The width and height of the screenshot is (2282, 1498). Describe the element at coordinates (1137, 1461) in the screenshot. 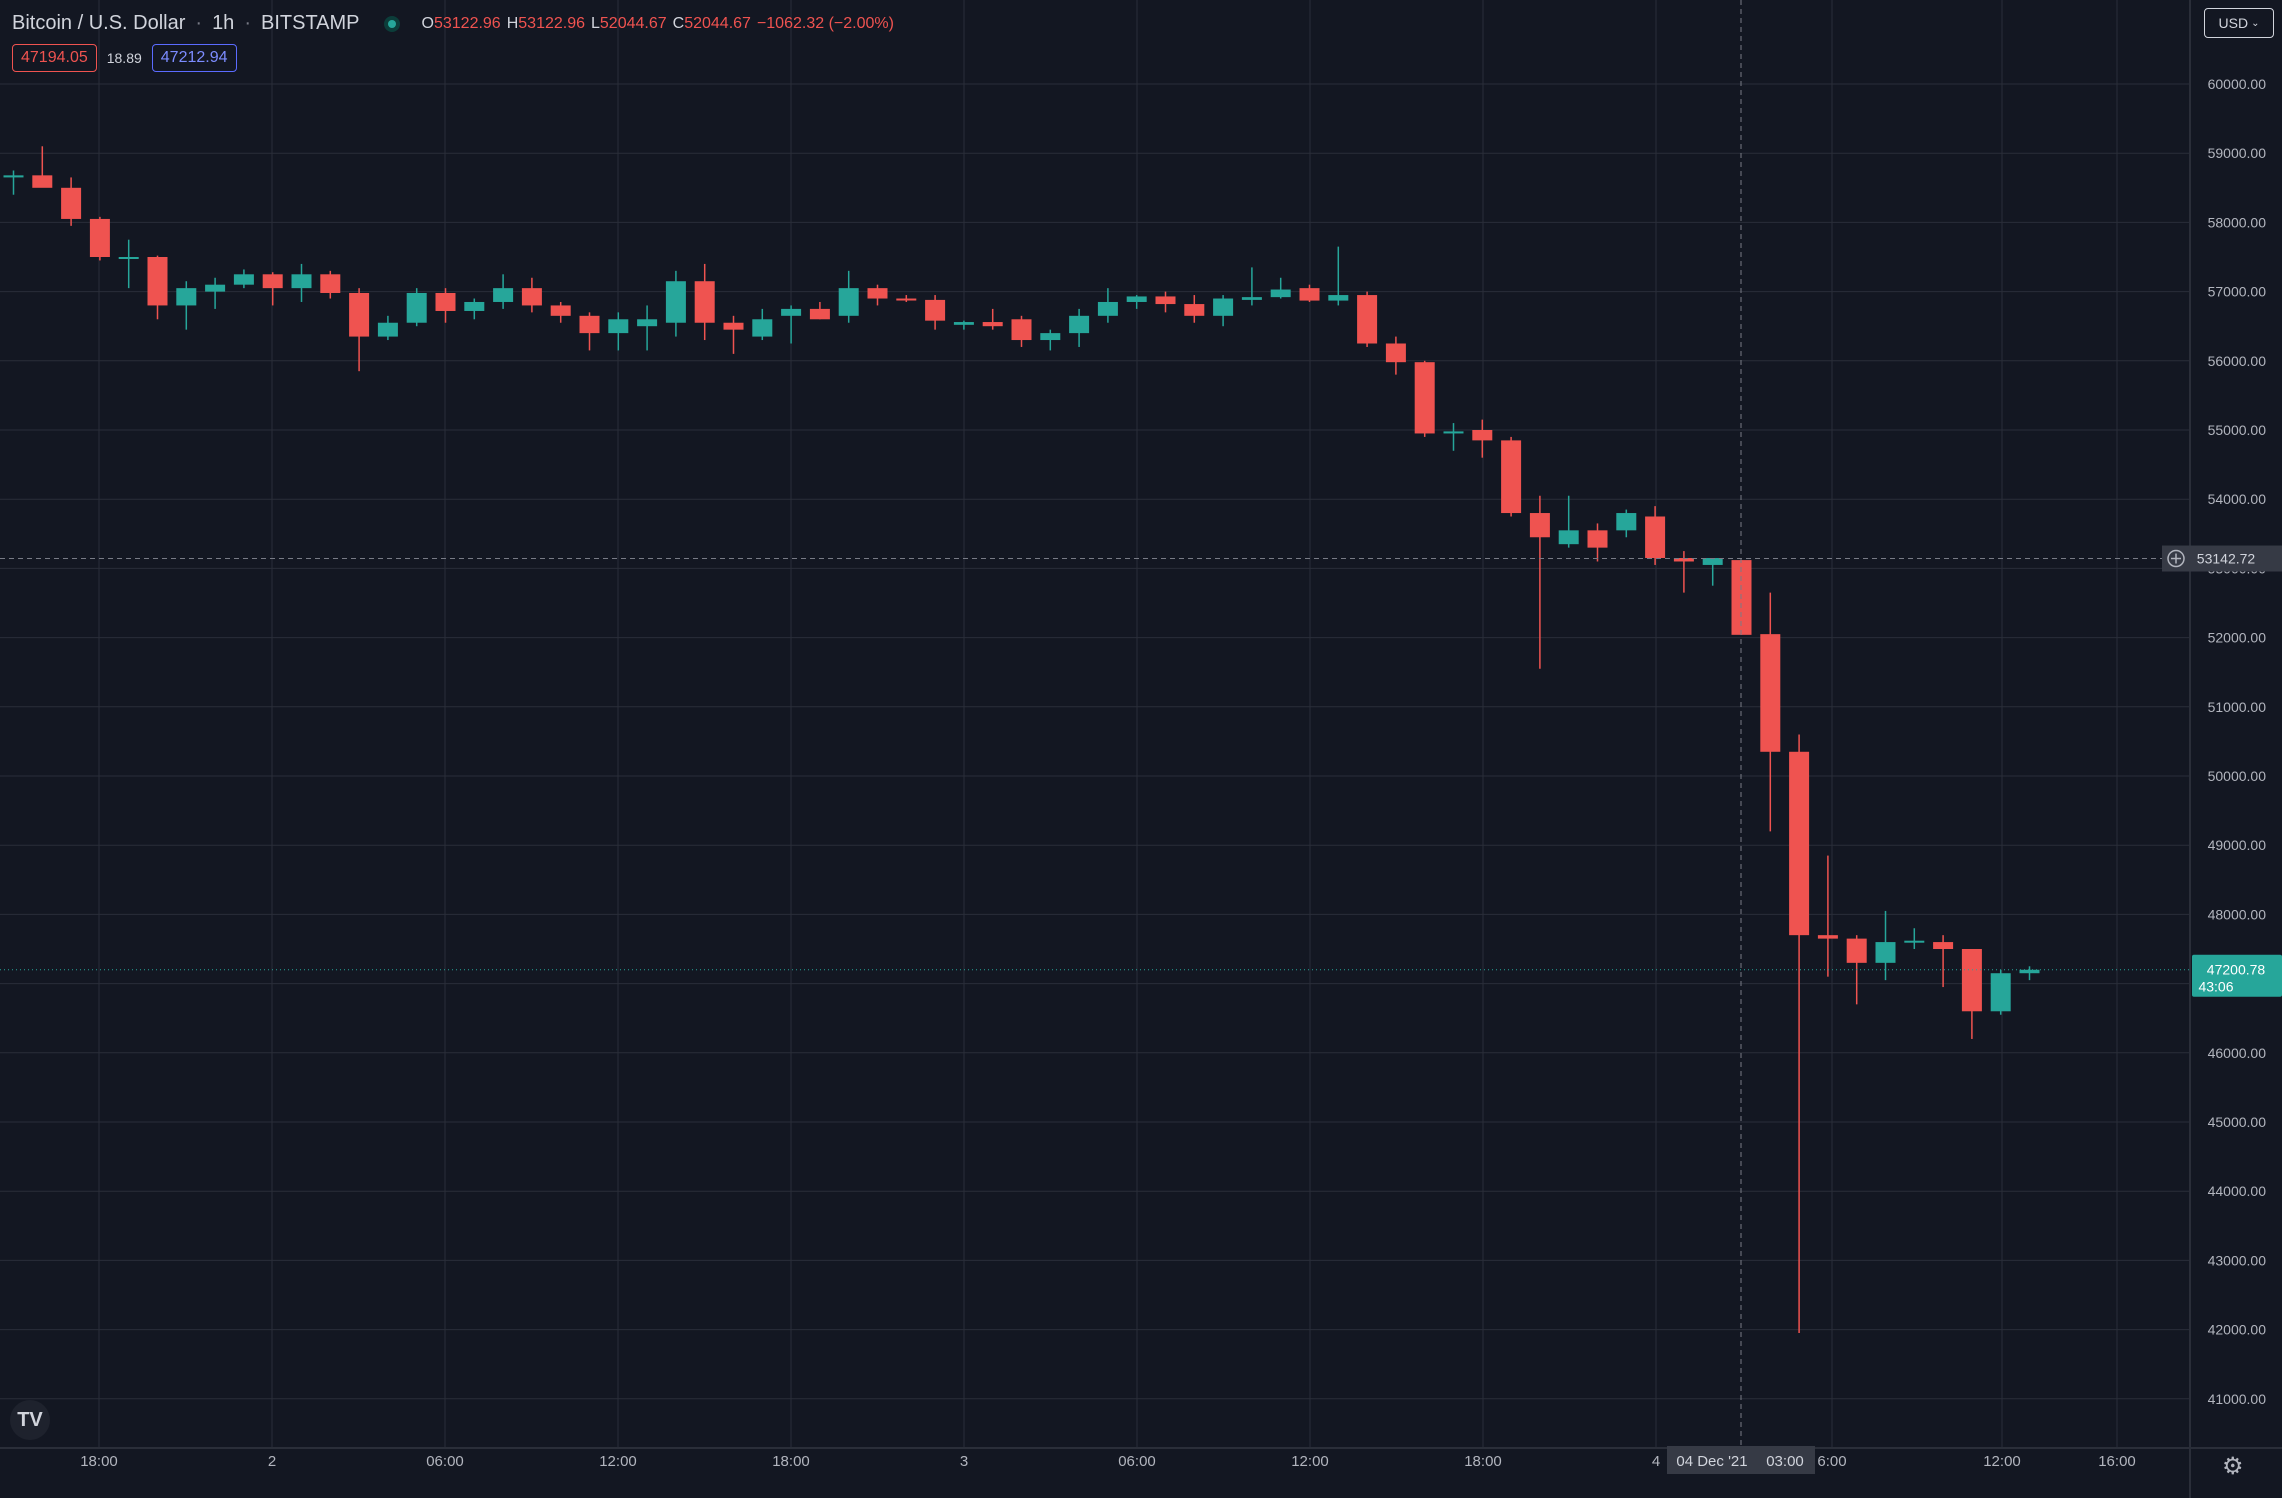

I see `time-tick-label: 06:00` at that location.